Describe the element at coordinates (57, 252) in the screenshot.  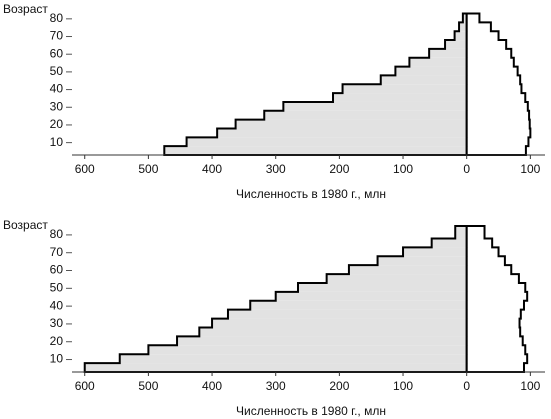
I see `y-tick-label: 70` at that location.